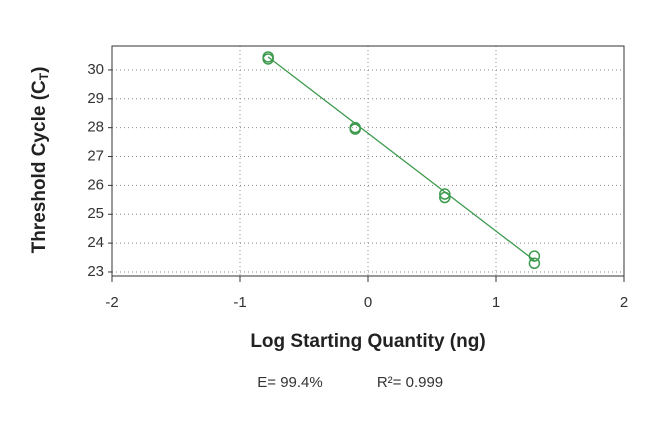 The image size is (650, 438). What do you see at coordinates (95, 184) in the screenshot?
I see `y-tick-label: 26` at bounding box center [95, 184].